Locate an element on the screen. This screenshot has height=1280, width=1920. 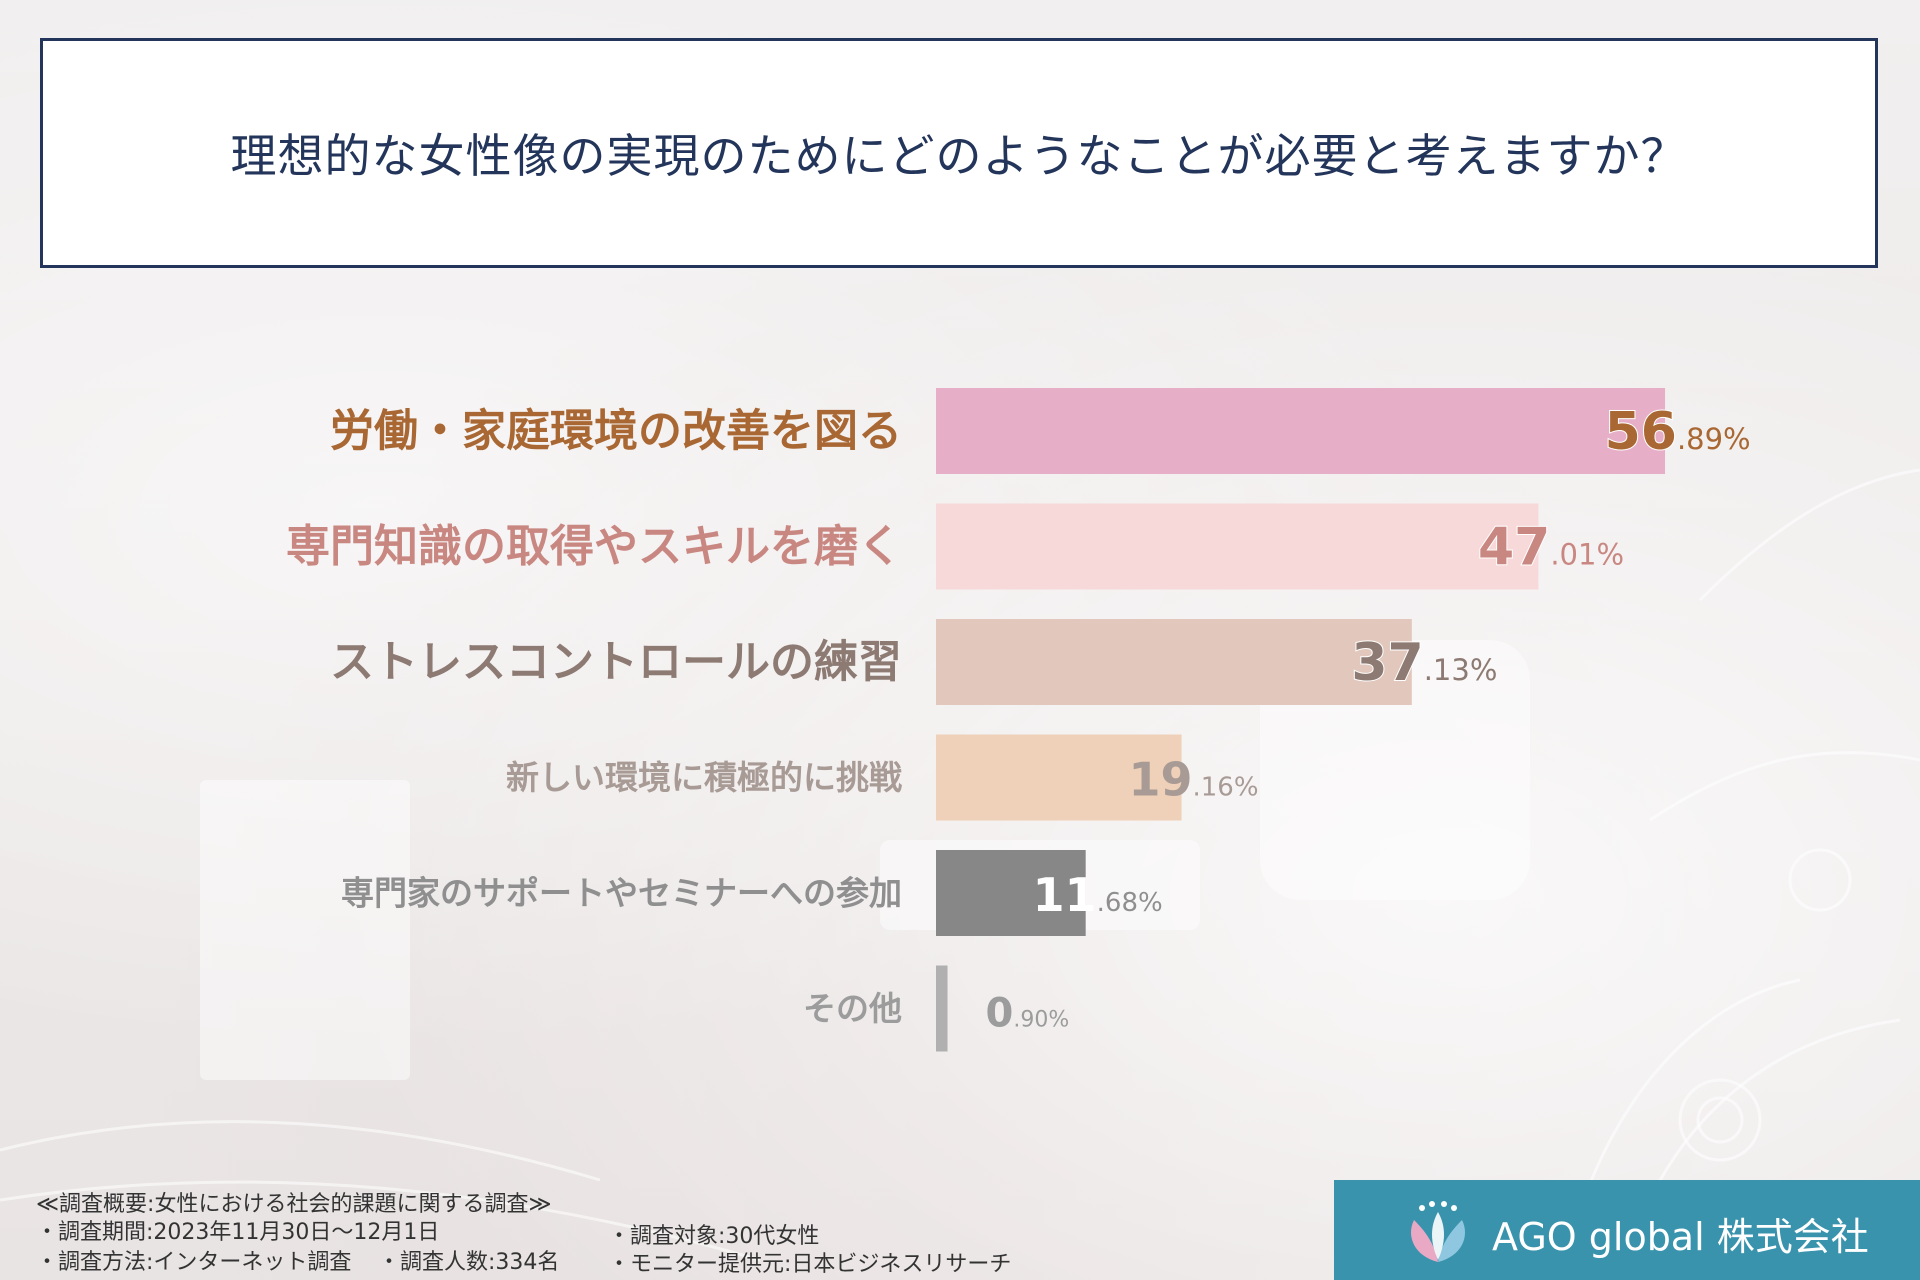
company-name: AGO global 株式会社 is located at coordinates (1680, 1237).